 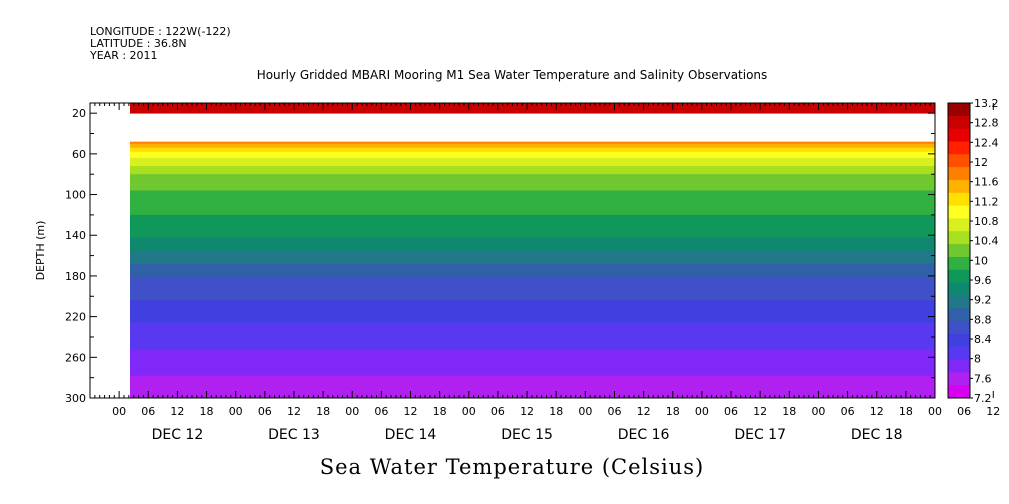 What do you see at coordinates (983, 300) in the screenshot?
I see `colorbar-label: 9.2` at bounding box center [983, 300].